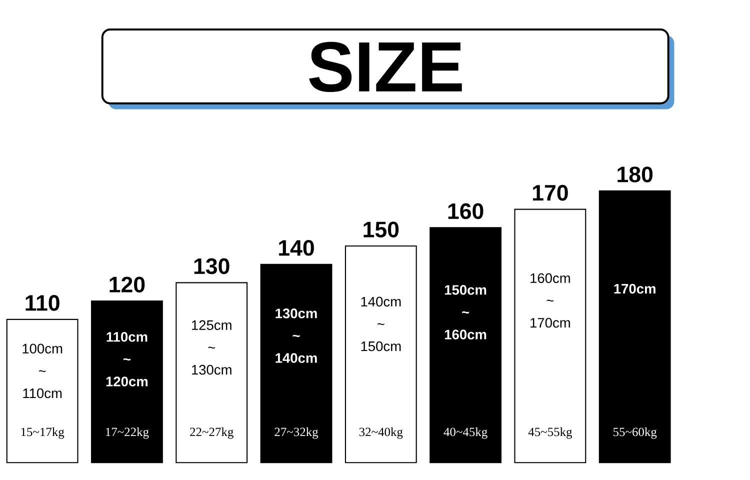 This screenshot has height=480, width=750. What do you see at coordinates (550, 300) in the screenshot?
I see `category-label: 160cm ~ 170cm` at bounding box center [550, 300].